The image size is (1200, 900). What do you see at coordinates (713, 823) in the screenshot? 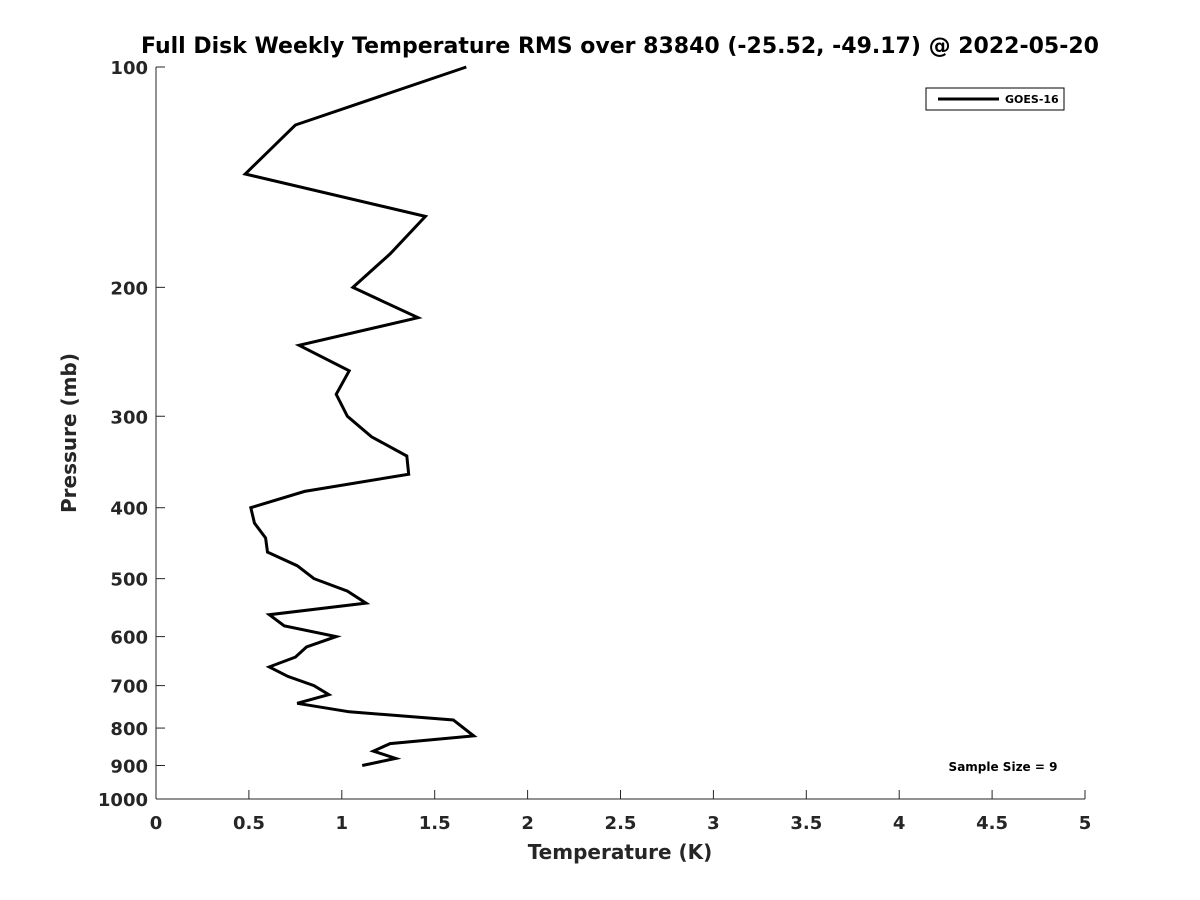
I see `x-tick-label: 3` at bounding box center [713, 823].